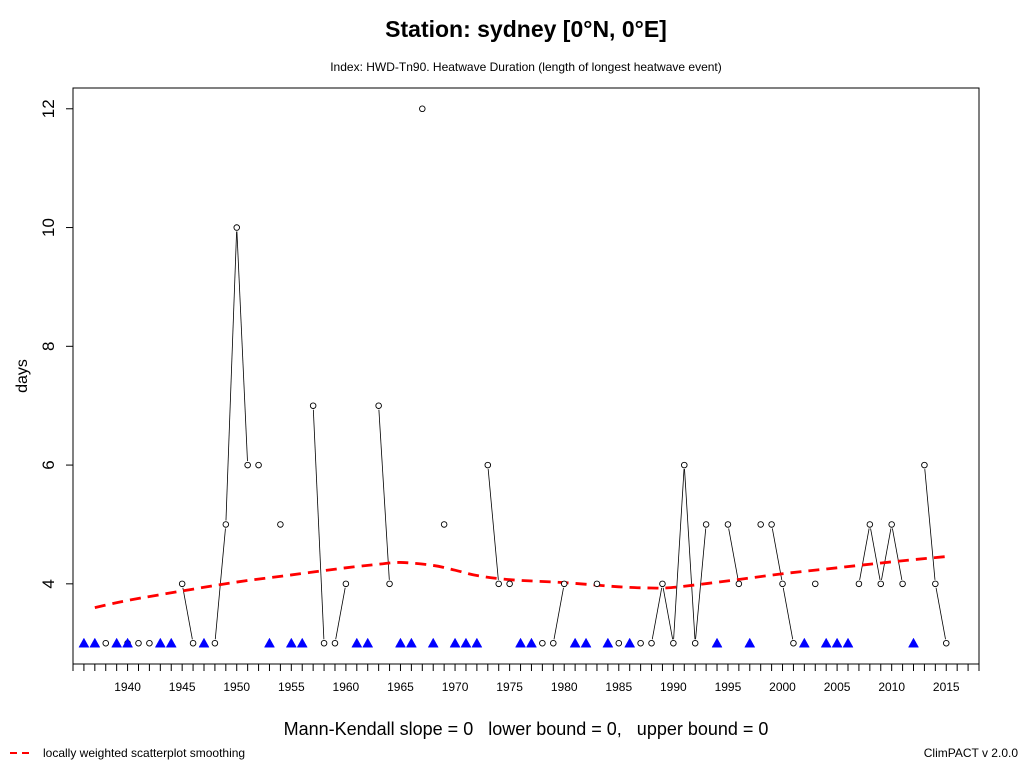  I want to click on x-tick-label: 2000, so click(782, 687).